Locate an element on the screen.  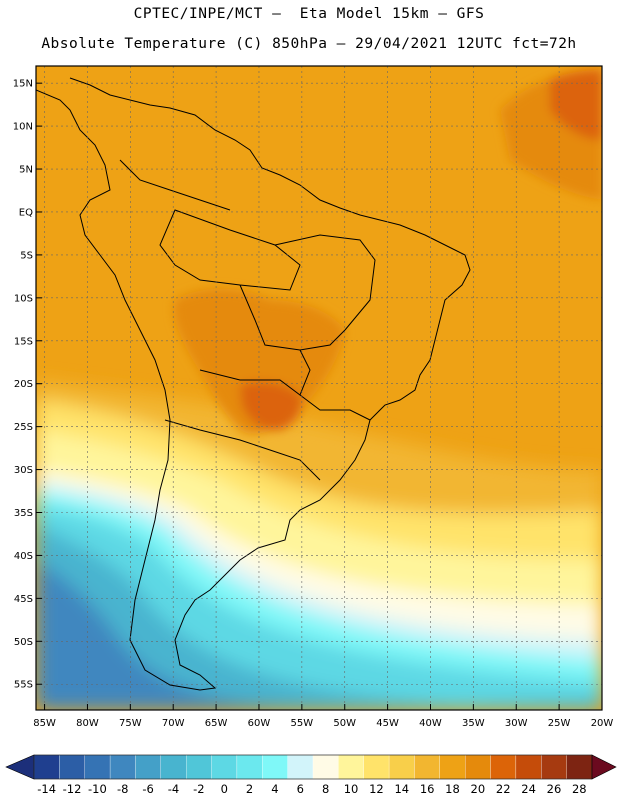
lon-label: 80W is located at coordinates (87, 723).